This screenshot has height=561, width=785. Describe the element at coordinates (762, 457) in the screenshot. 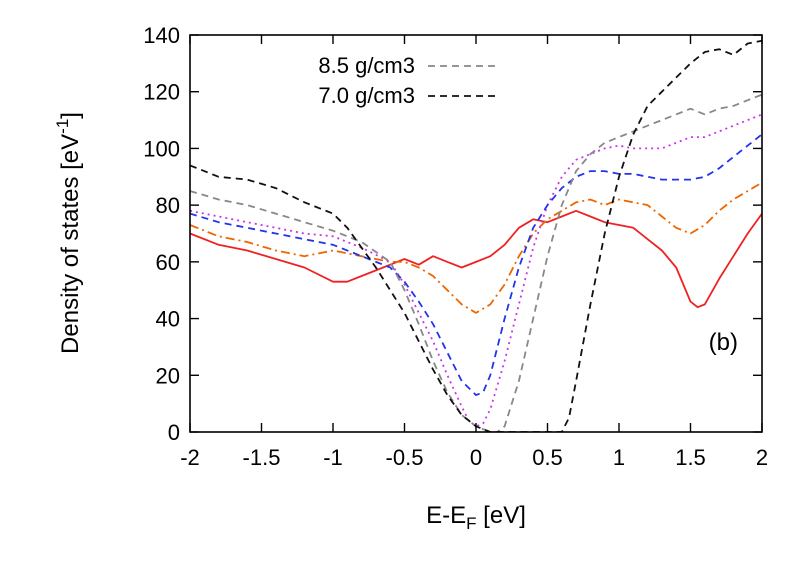

I see `x-tick-label: 2` at that location.